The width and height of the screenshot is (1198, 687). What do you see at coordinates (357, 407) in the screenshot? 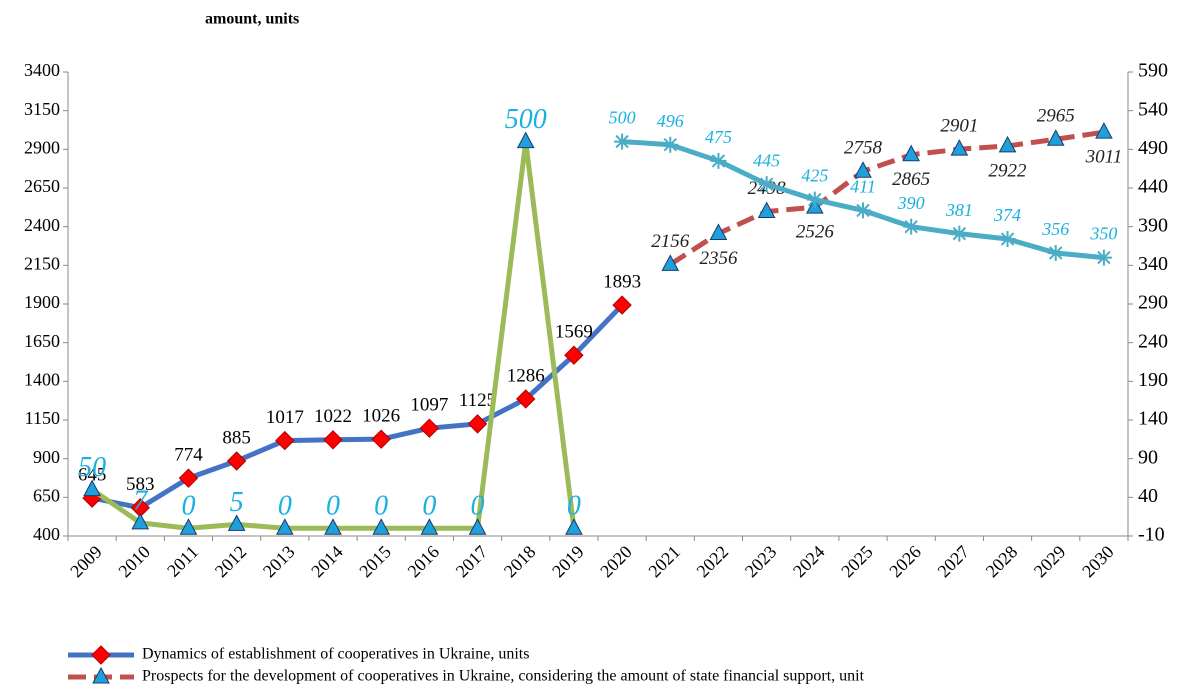
I see `series-line` at bounding box center [357, 407].